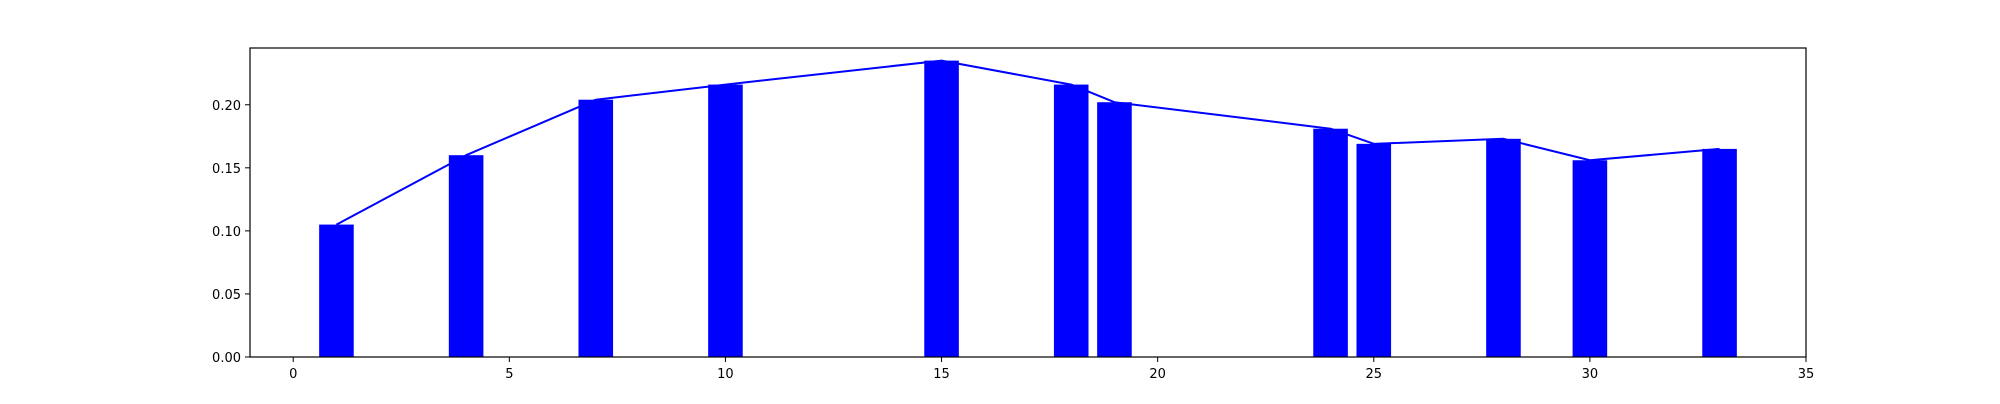 The width and height of the screenshot is (2000, 404). Describe the element at coordinates (226, 232) in the screenshot. I see `y-tick-label: 0.10` at that location.